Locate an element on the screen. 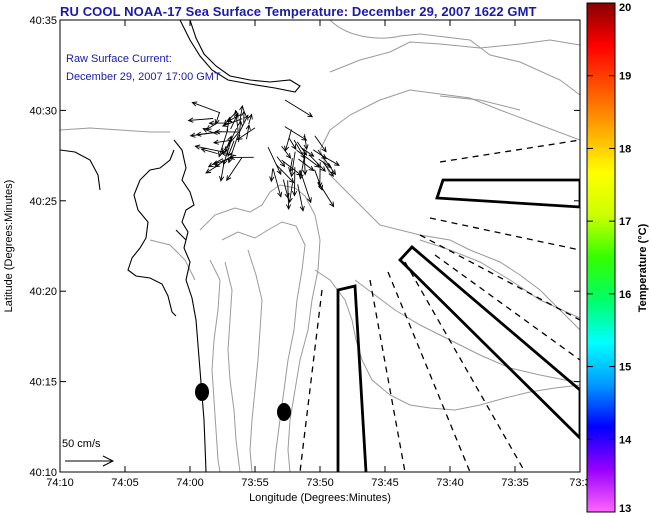 The width and height of the screenshot is (651, 518). colorbar-tick-label: 13 is located at coordinates (625, 509).